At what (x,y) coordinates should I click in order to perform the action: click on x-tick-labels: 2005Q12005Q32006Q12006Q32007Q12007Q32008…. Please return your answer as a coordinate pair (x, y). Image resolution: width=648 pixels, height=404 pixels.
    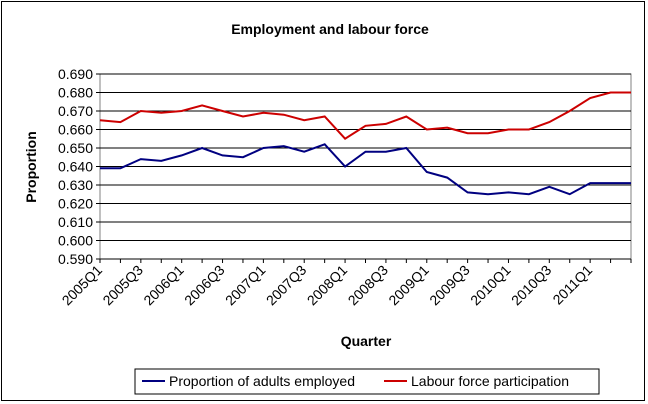
    Looking at the image, I should click on (345, 283).